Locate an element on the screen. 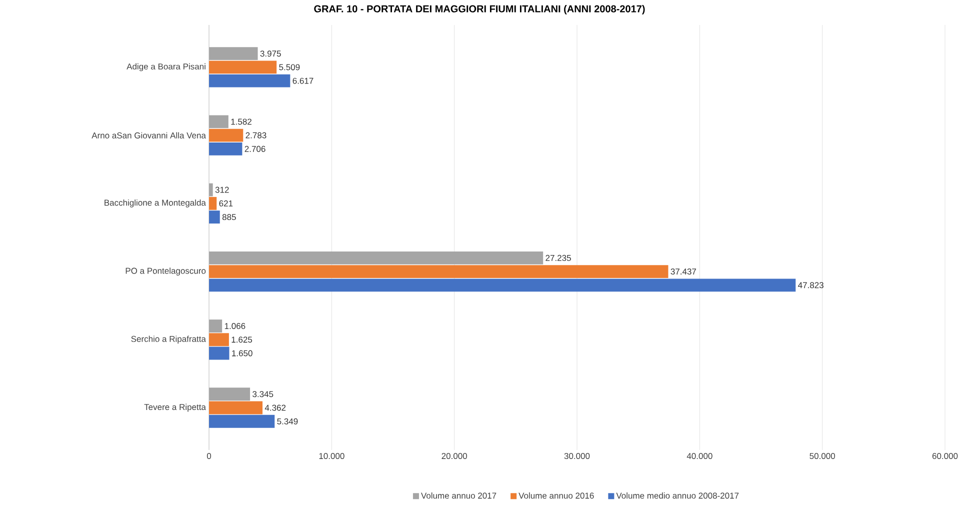 This screenshot has width=959, height=506. data-label: 621 is located at coordinates (226, 203).